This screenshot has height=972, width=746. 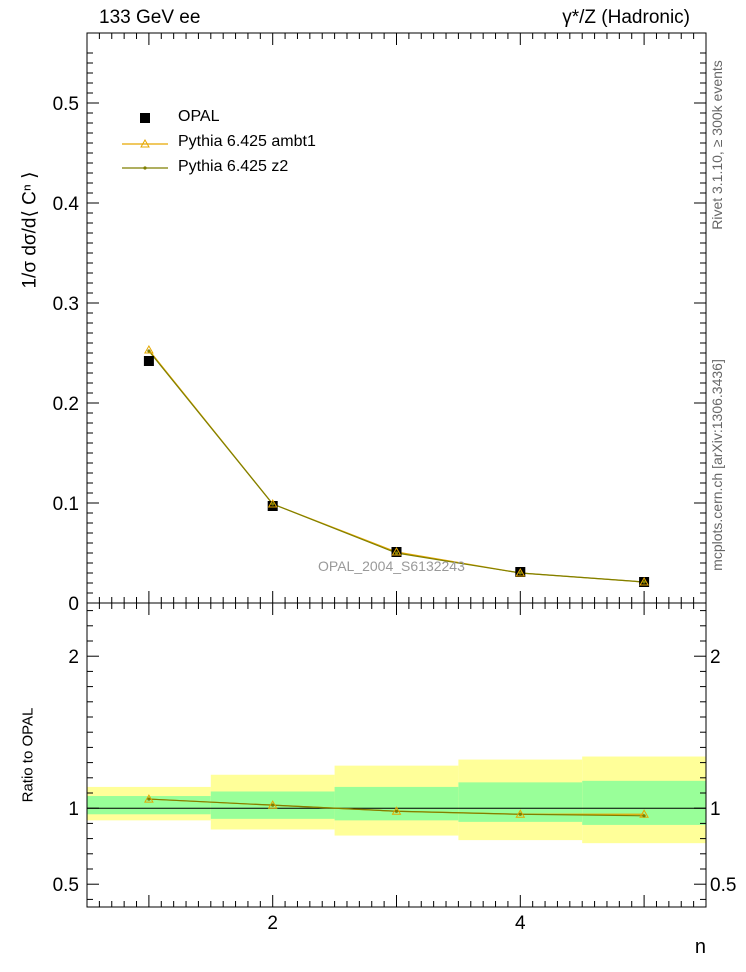 What do you see at coordinates (626, 17) in the screenshot?
I see `process-label: γ*/Z (Hadronic)` at bounding box center [626, 17].